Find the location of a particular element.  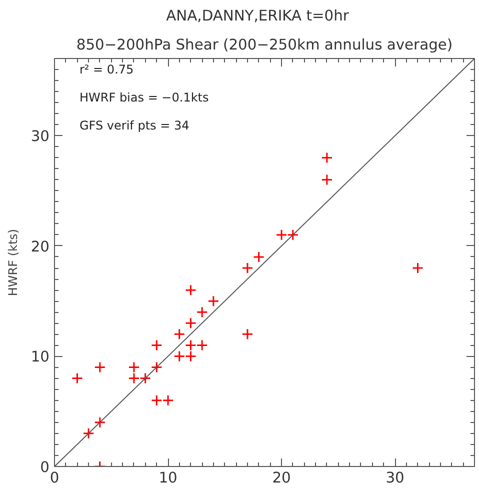

y-axis-title: HWRF (kts) is located at coordinates (13, 262).